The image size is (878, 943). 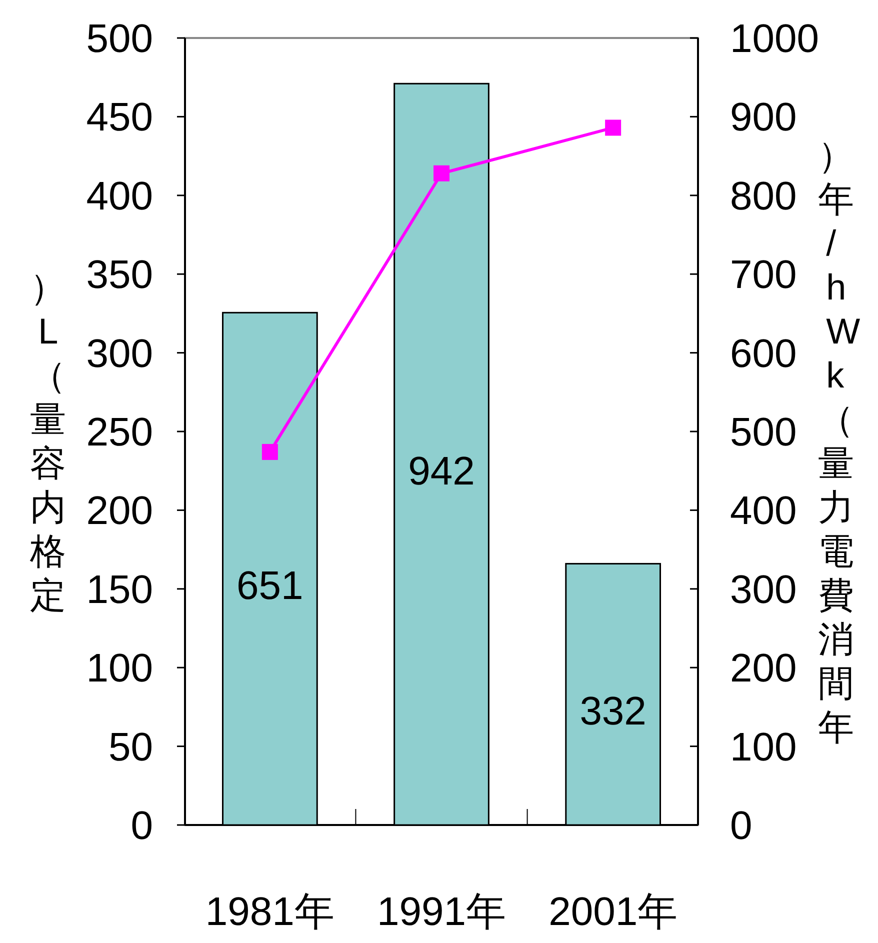 What do you see at coordinates (119, 275) in the screenshot?
I see `y-tick-label: 350` at bounding box center [119, 275].